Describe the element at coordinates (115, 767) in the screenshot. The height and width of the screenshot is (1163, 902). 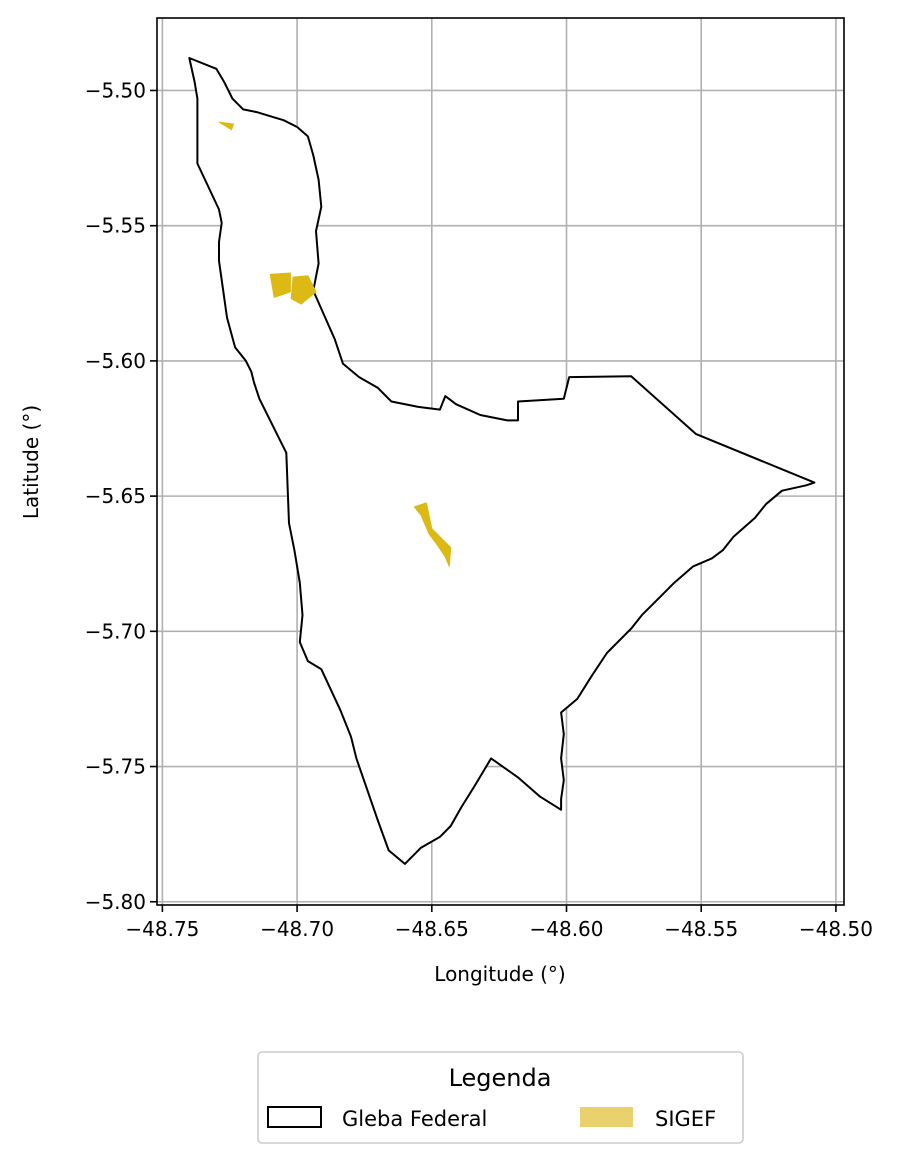
I see `y-tick-label: −5.75` at that location.